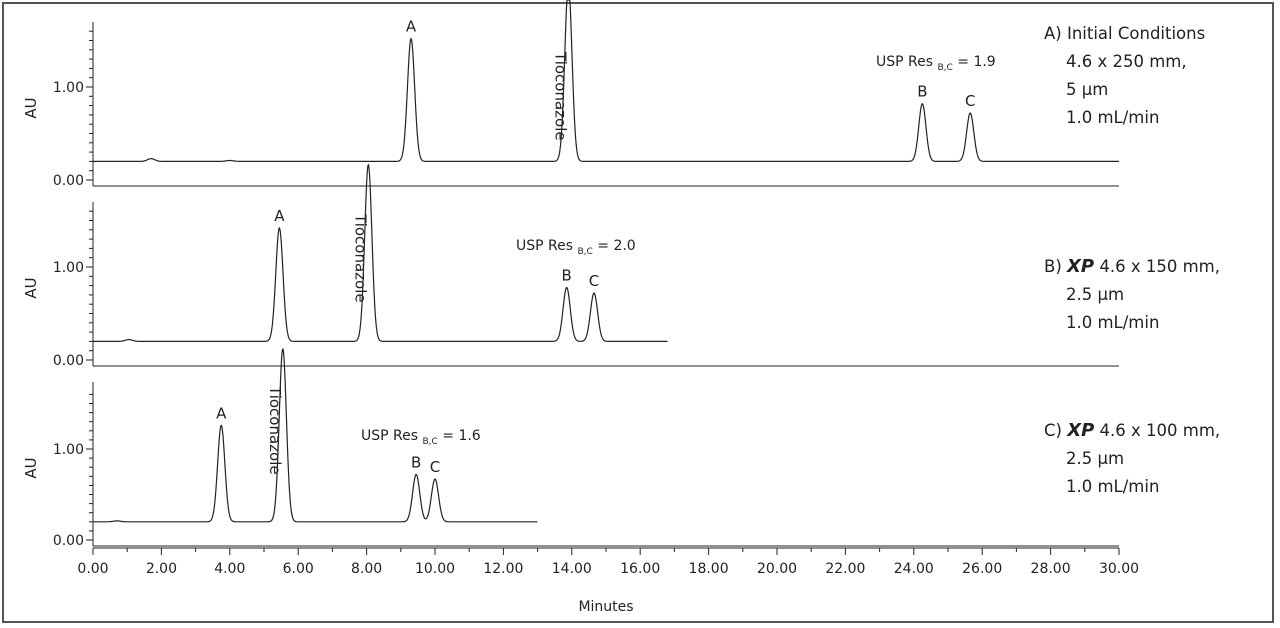  What do you see at coordinates (1053, 266) in the screenshot?
I see `legend-b-prefix: B)` at bounding box center [1053, 266].